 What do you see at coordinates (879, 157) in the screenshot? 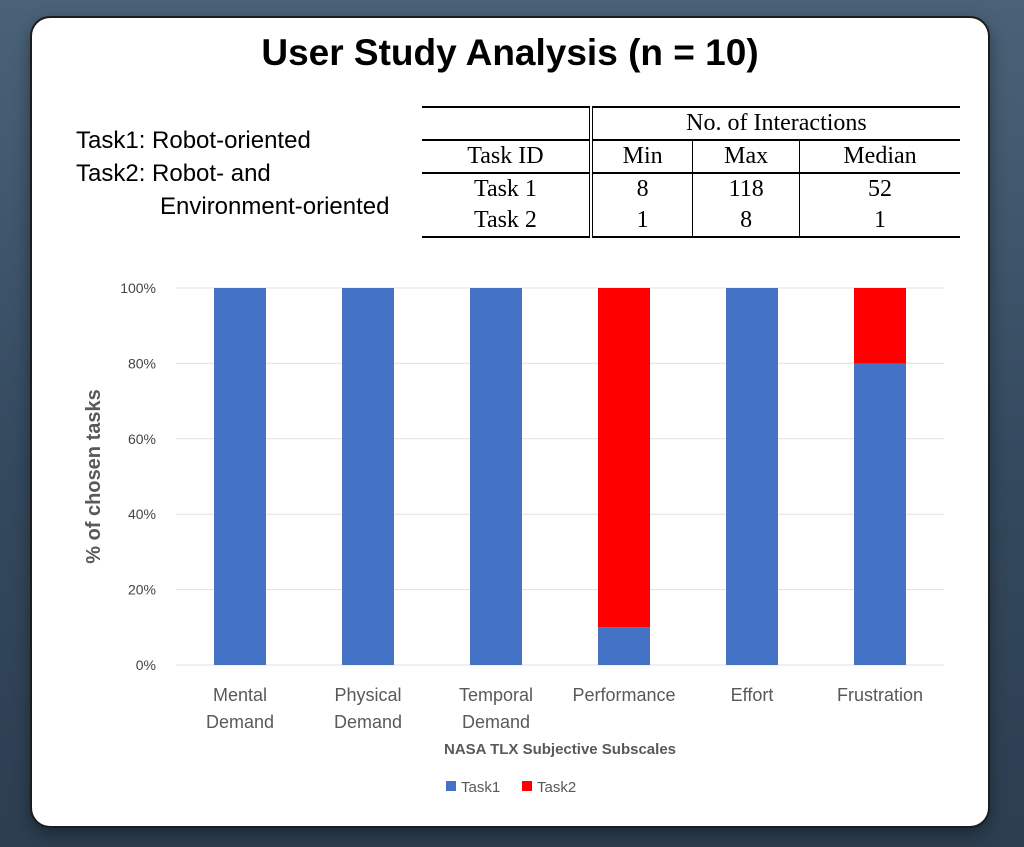
I see `table-col-header: Median` at bounding box center [879, 157].